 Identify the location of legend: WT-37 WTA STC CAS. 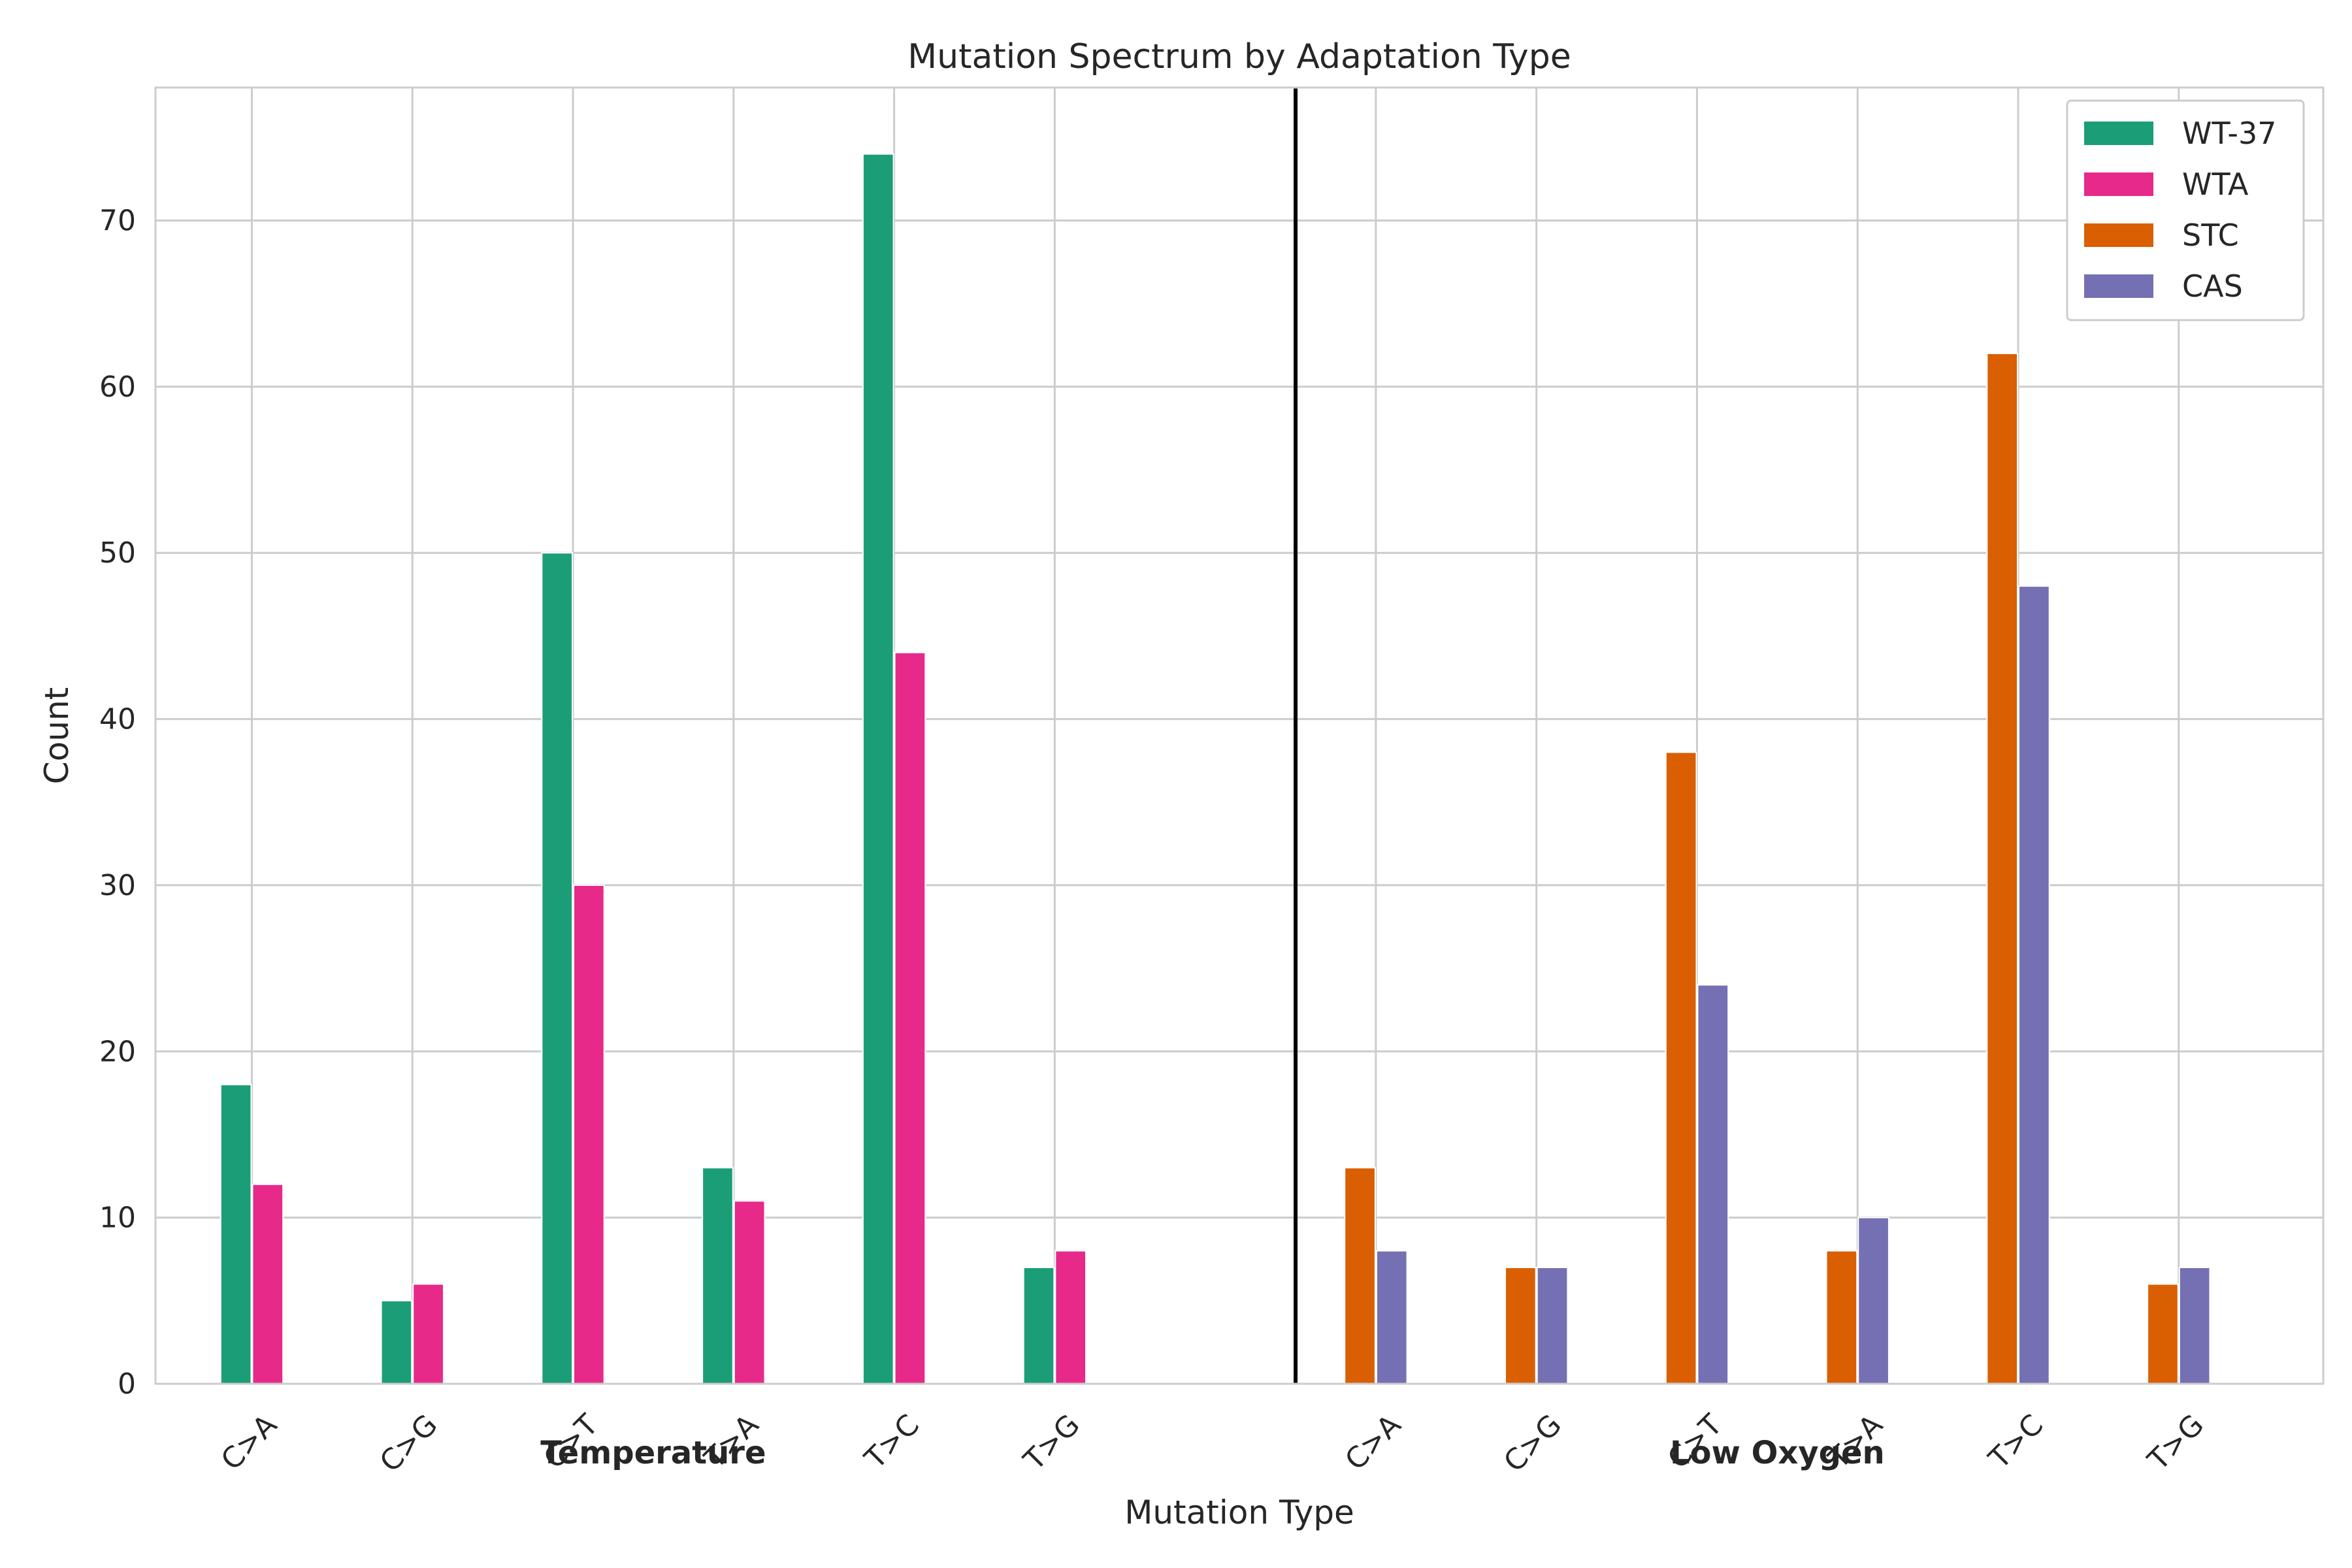
(2185, 210).